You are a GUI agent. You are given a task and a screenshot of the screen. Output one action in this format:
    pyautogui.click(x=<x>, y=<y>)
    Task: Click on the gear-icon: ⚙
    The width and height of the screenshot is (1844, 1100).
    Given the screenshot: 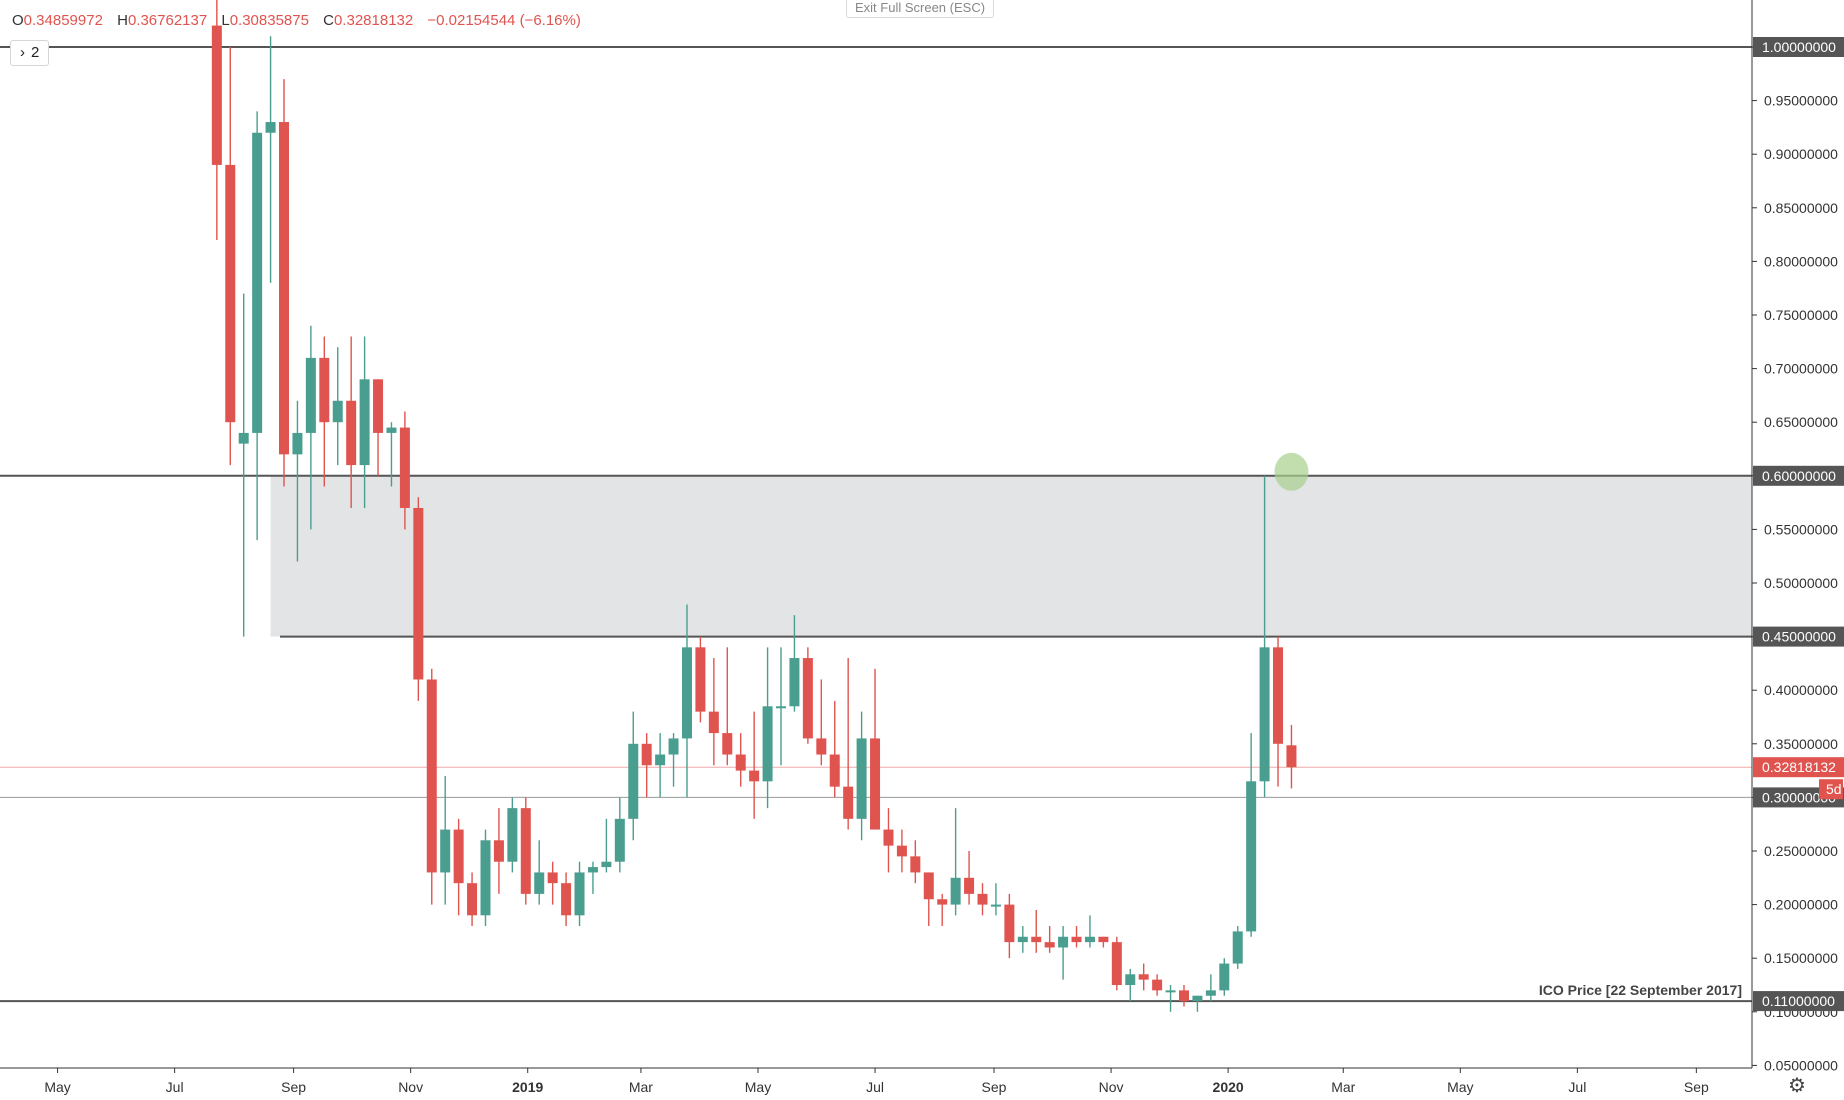 What is the action you would take?
    pyautogui.click(x=1797, y=1086)
    